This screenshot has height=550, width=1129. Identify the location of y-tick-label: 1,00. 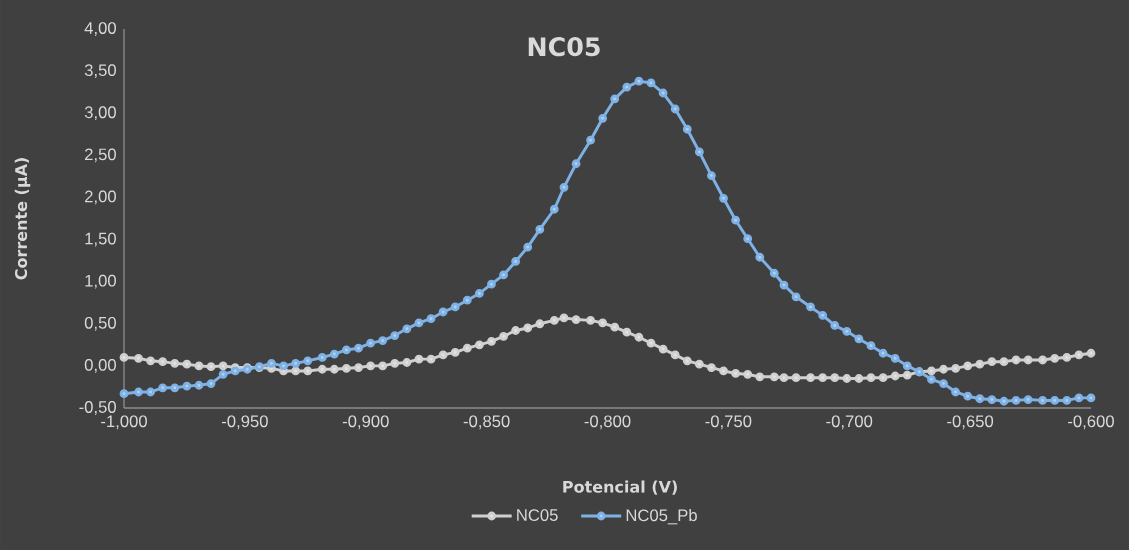
(100, 281).